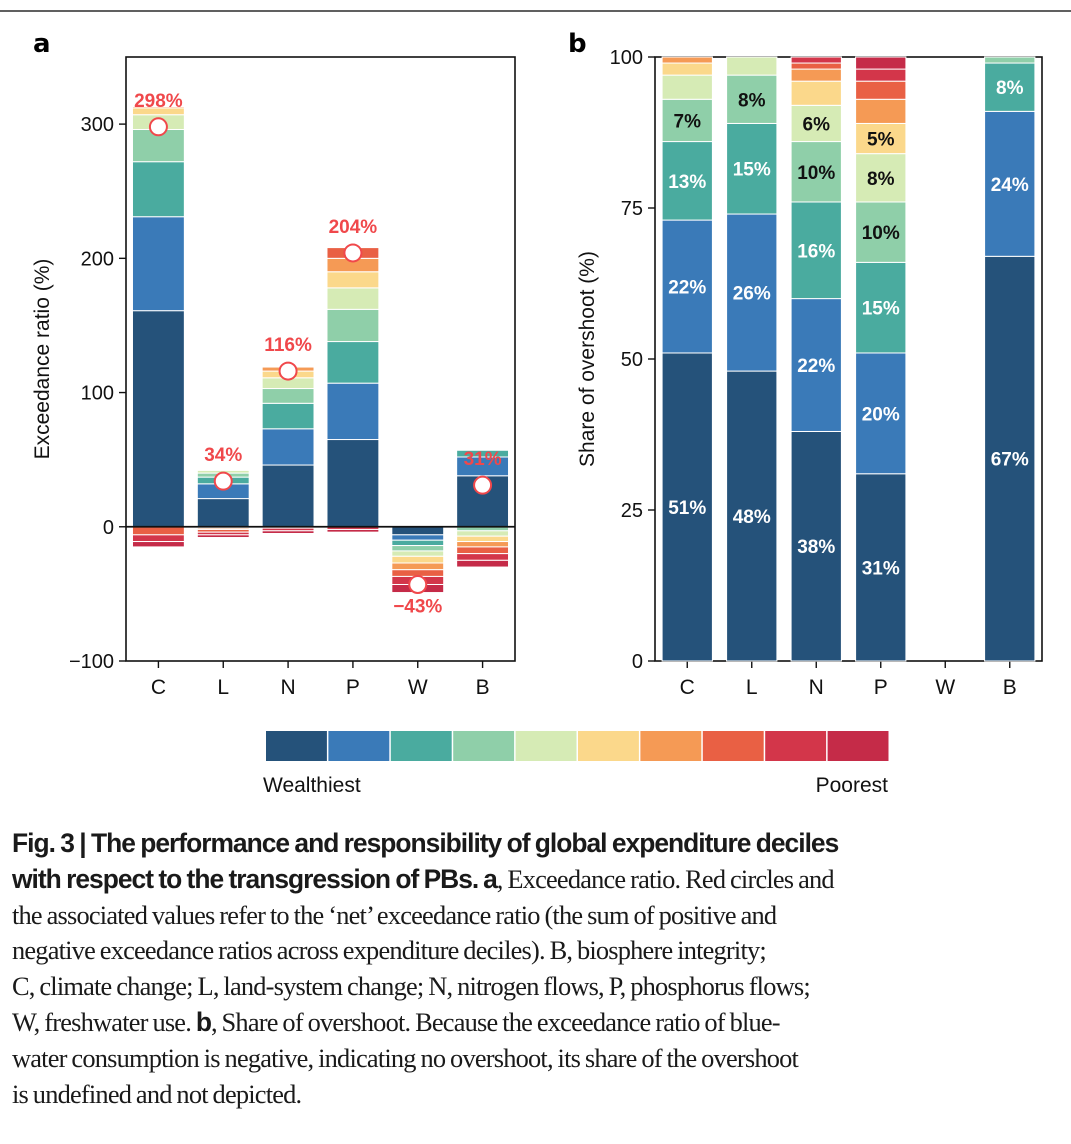 Image resolution: width=1071 pixels, height=1144 pixels. I want to click on net-label: 31%, so click(483, 459).